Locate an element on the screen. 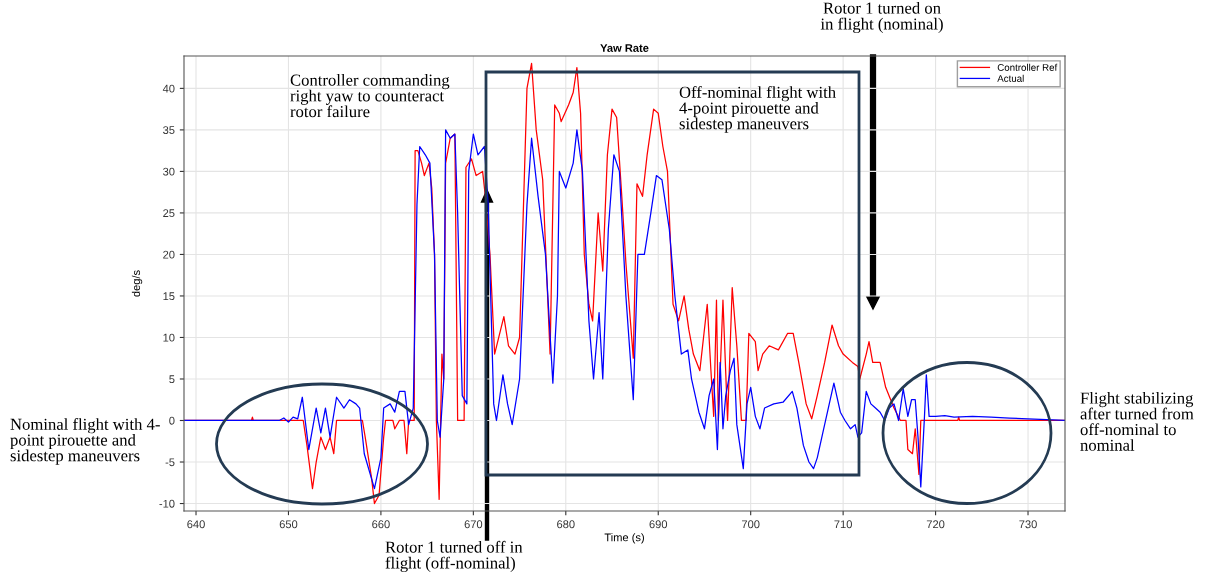 Image resolution: width=1221 pixels, height=586 pixels. annotation: Off-nominal flight with 4-point pirouette and sidestep maneuvers is located at coordinates (757, 109).